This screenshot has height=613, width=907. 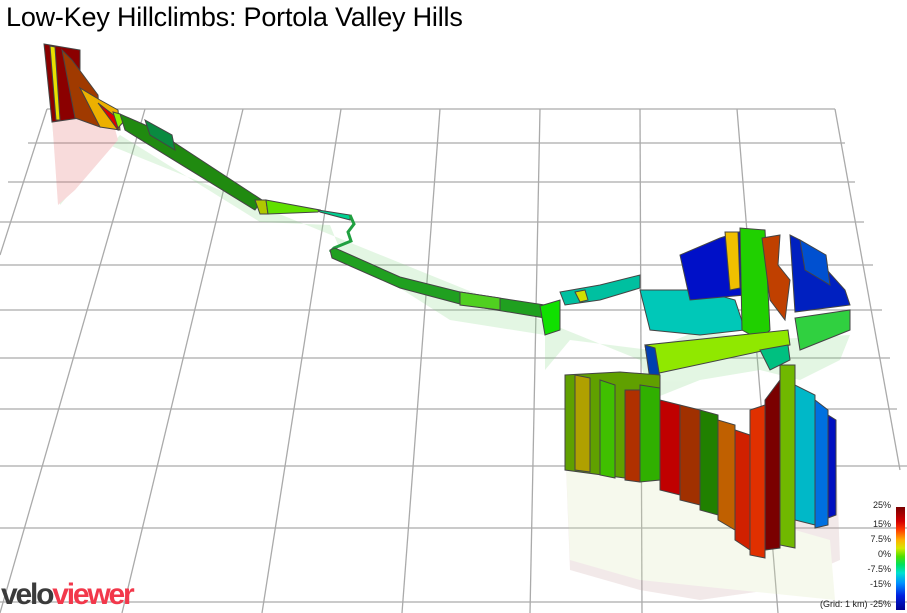 I want to click on page-title: Low-Key Hillclimbs: Portola Valley Hills, so click(x=234, y=17).